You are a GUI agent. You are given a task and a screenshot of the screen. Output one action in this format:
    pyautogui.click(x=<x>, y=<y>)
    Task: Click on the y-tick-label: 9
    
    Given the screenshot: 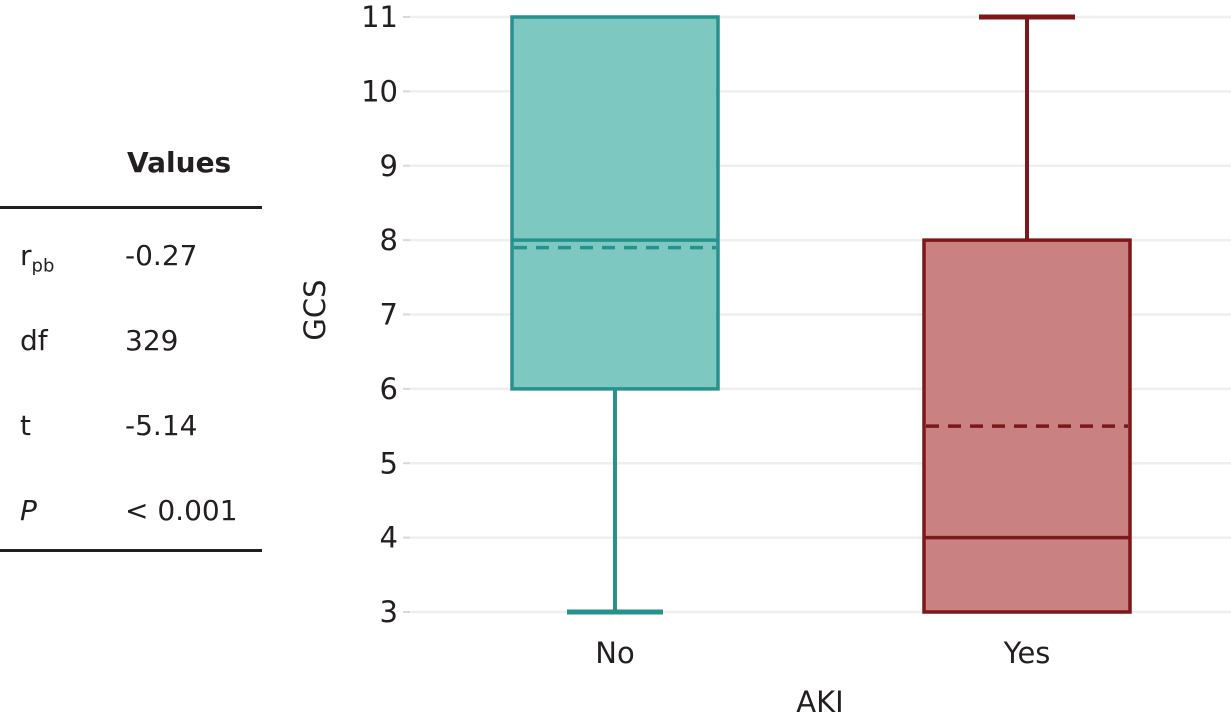 What is the action you would take?
    pyautogui.click(x=389, y=166)
    